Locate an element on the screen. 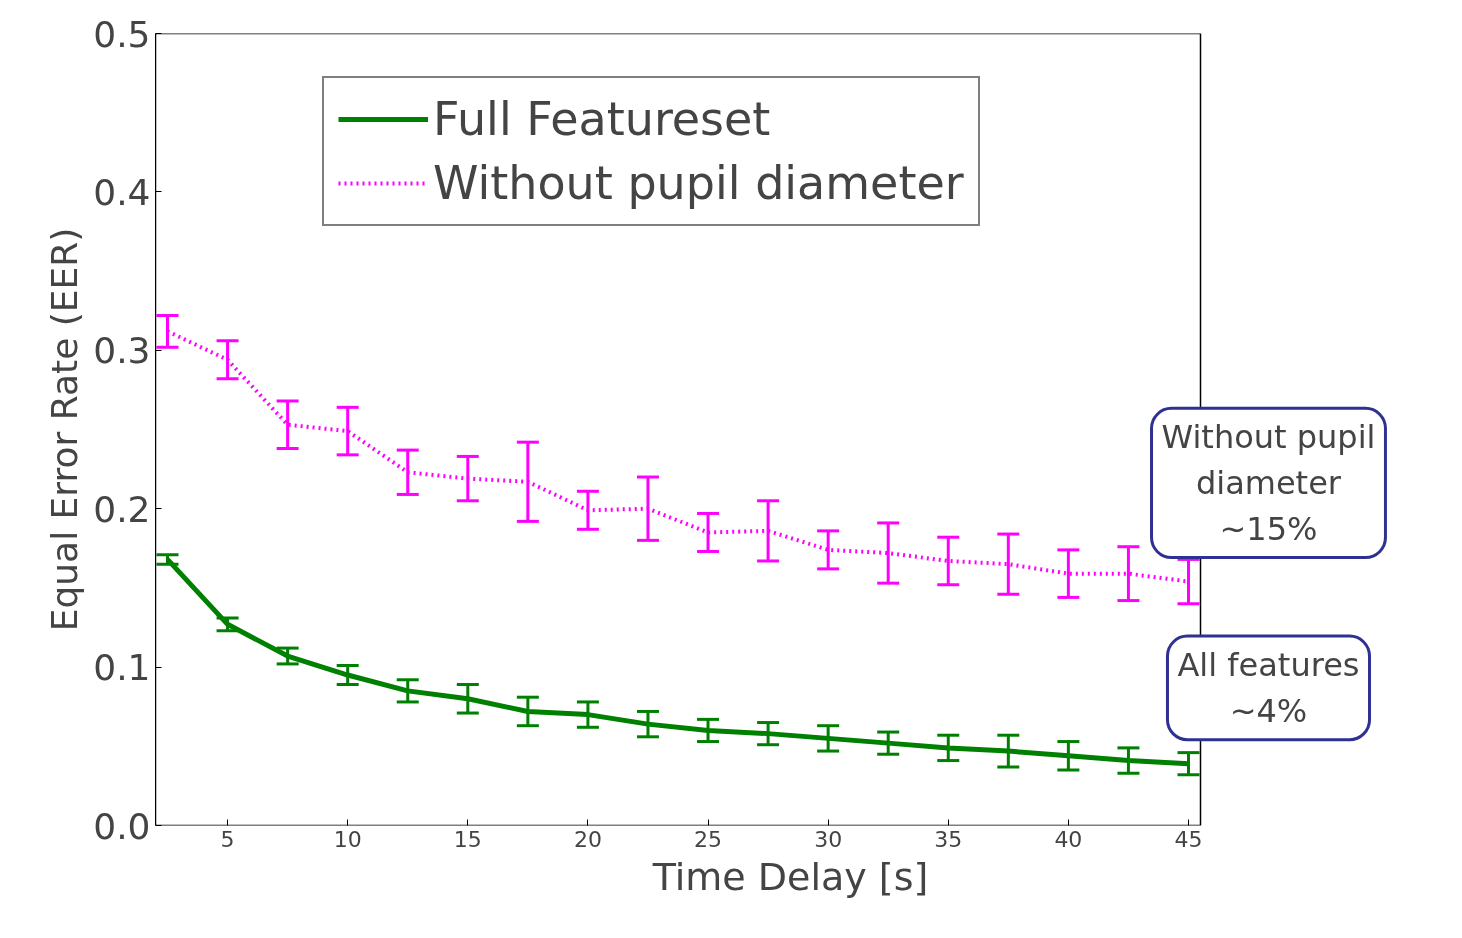  x-tick-label: 5 is located at coordinates (227, 839).